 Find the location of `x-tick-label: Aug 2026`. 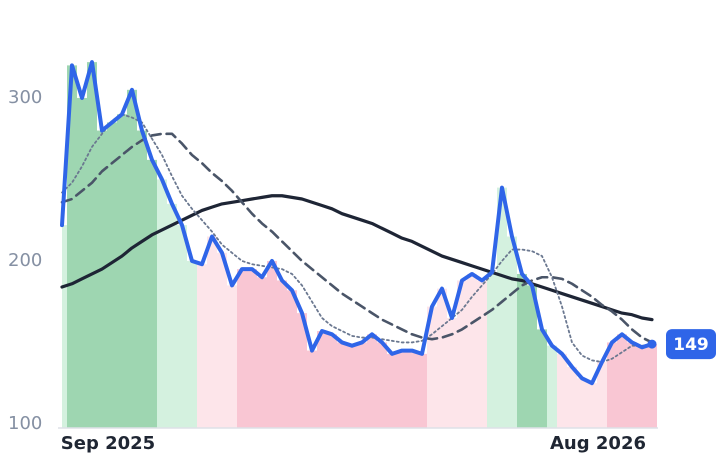

x-tick-label: Aug 2026 is located at coordinates (598, 443).